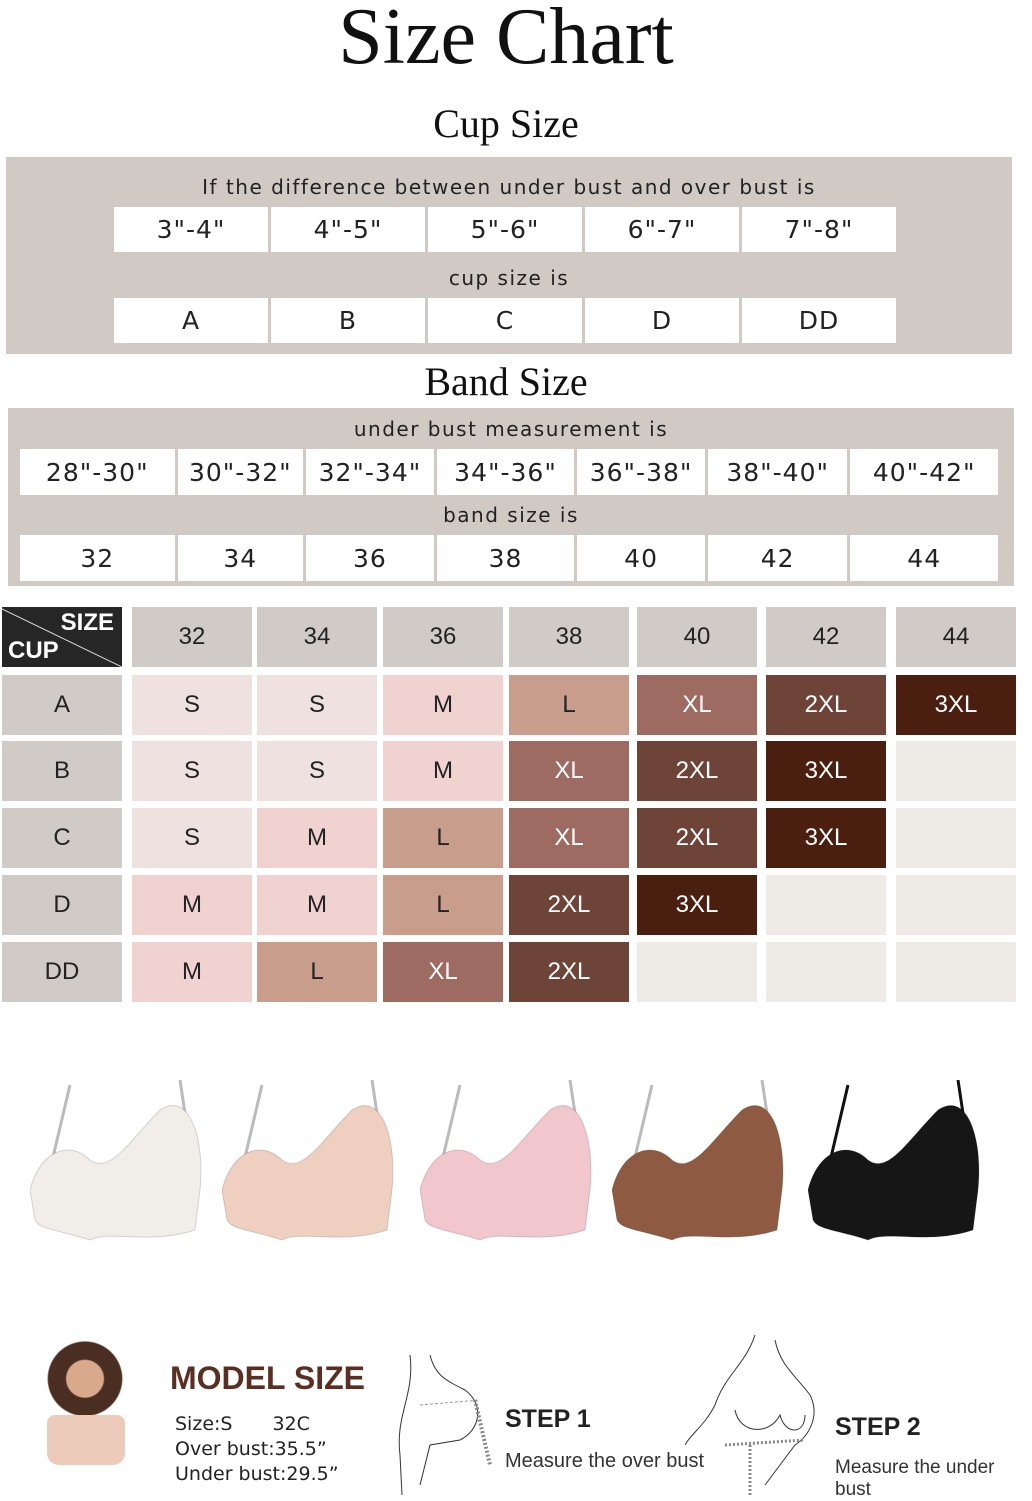 Image resolution: width=1032 pixels, height=1501 pixels. What do you see at coordinates (604, 1461) in the screenshot?
I see `step1-text: Measure the over bust` at bounding box center [604, 1461].